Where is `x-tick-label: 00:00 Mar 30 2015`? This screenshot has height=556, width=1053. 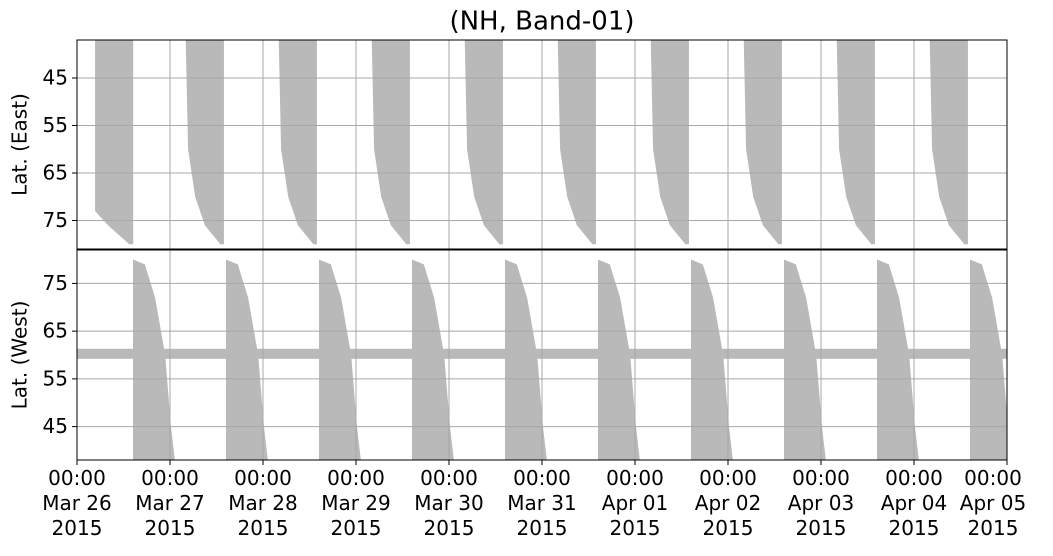
x-tick-label: 00:00 Mar 30 2015 is located at coordinates (449, 503).